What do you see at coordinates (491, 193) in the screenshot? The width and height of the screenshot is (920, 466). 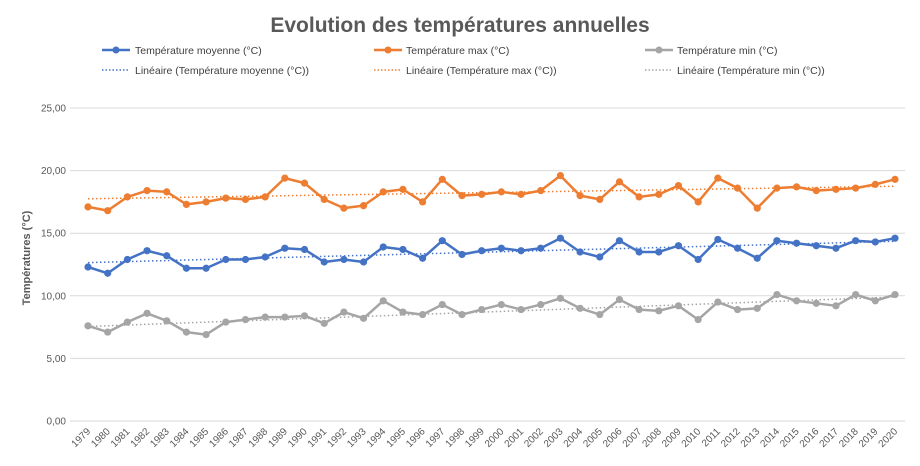 I see `series-line` at bounding box center [491, 193].